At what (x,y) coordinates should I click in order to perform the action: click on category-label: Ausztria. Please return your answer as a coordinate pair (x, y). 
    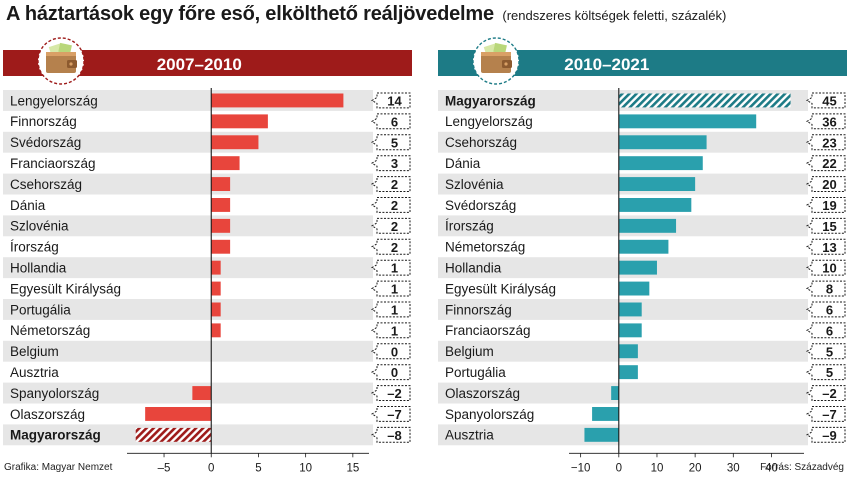
    Looking at the image, I should click on (469, 435).